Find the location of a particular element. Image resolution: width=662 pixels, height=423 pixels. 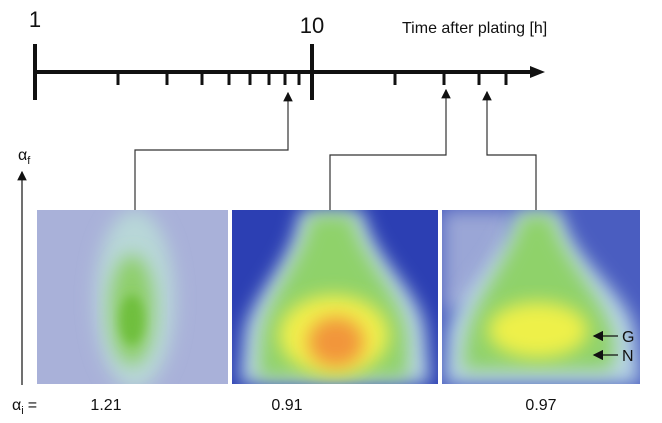

panel-value: 1.21 is located at coordinates (105, 405).